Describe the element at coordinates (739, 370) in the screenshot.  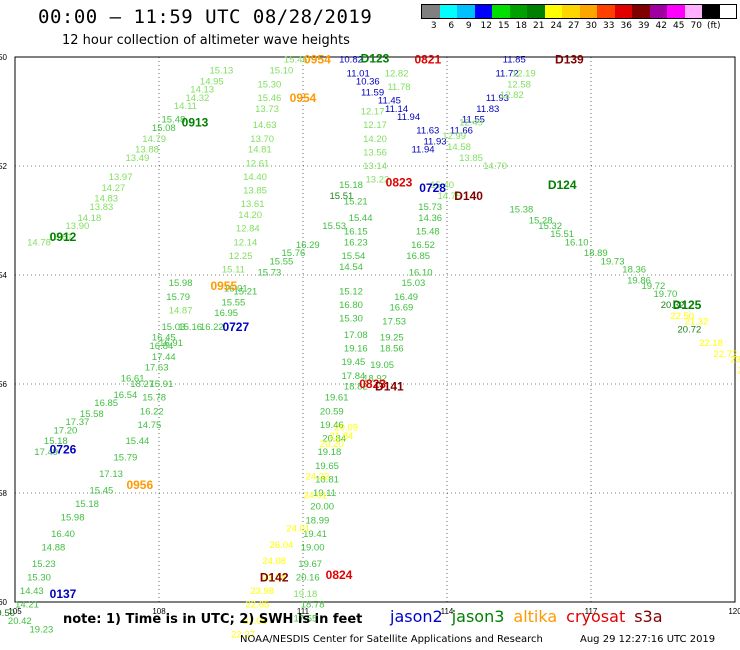
I see `wave-height-value: 23.35` at that location.